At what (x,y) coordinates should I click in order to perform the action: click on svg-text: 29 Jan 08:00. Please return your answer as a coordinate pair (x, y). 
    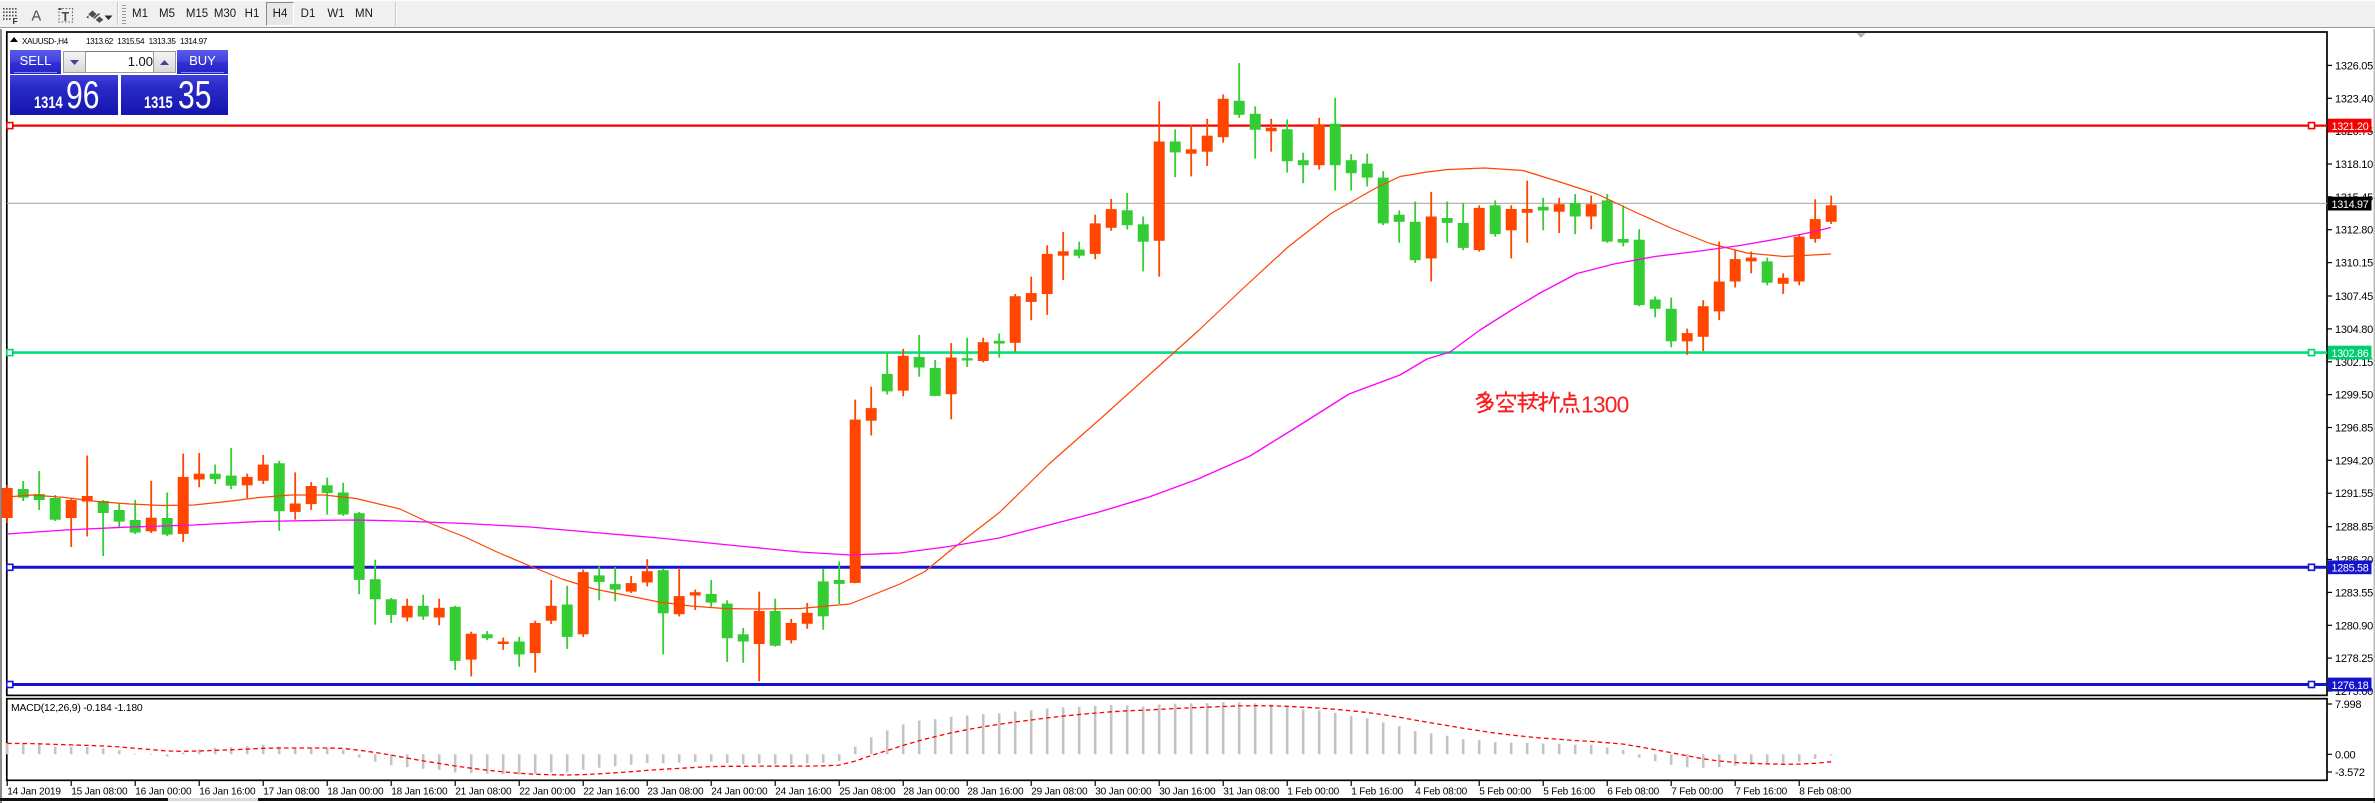
    Looking at the image, I should click on (1059, 792).